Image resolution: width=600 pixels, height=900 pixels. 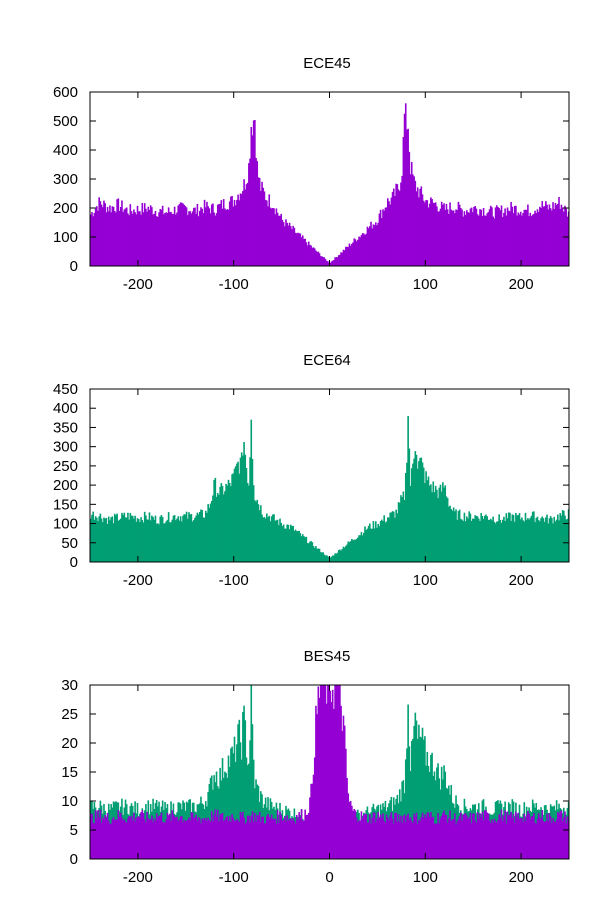 What do you see at coordinates (138, 284) in the screenshot?
I see `x-tick-label: -200` at bounding box center [138, 284].